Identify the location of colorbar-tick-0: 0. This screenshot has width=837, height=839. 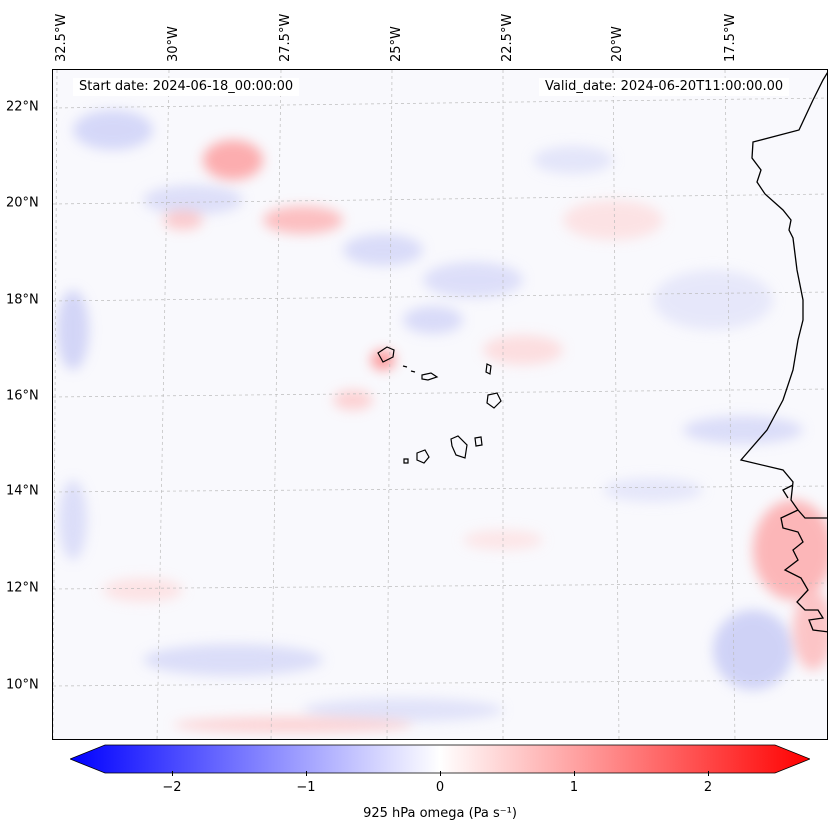
(440, 787).